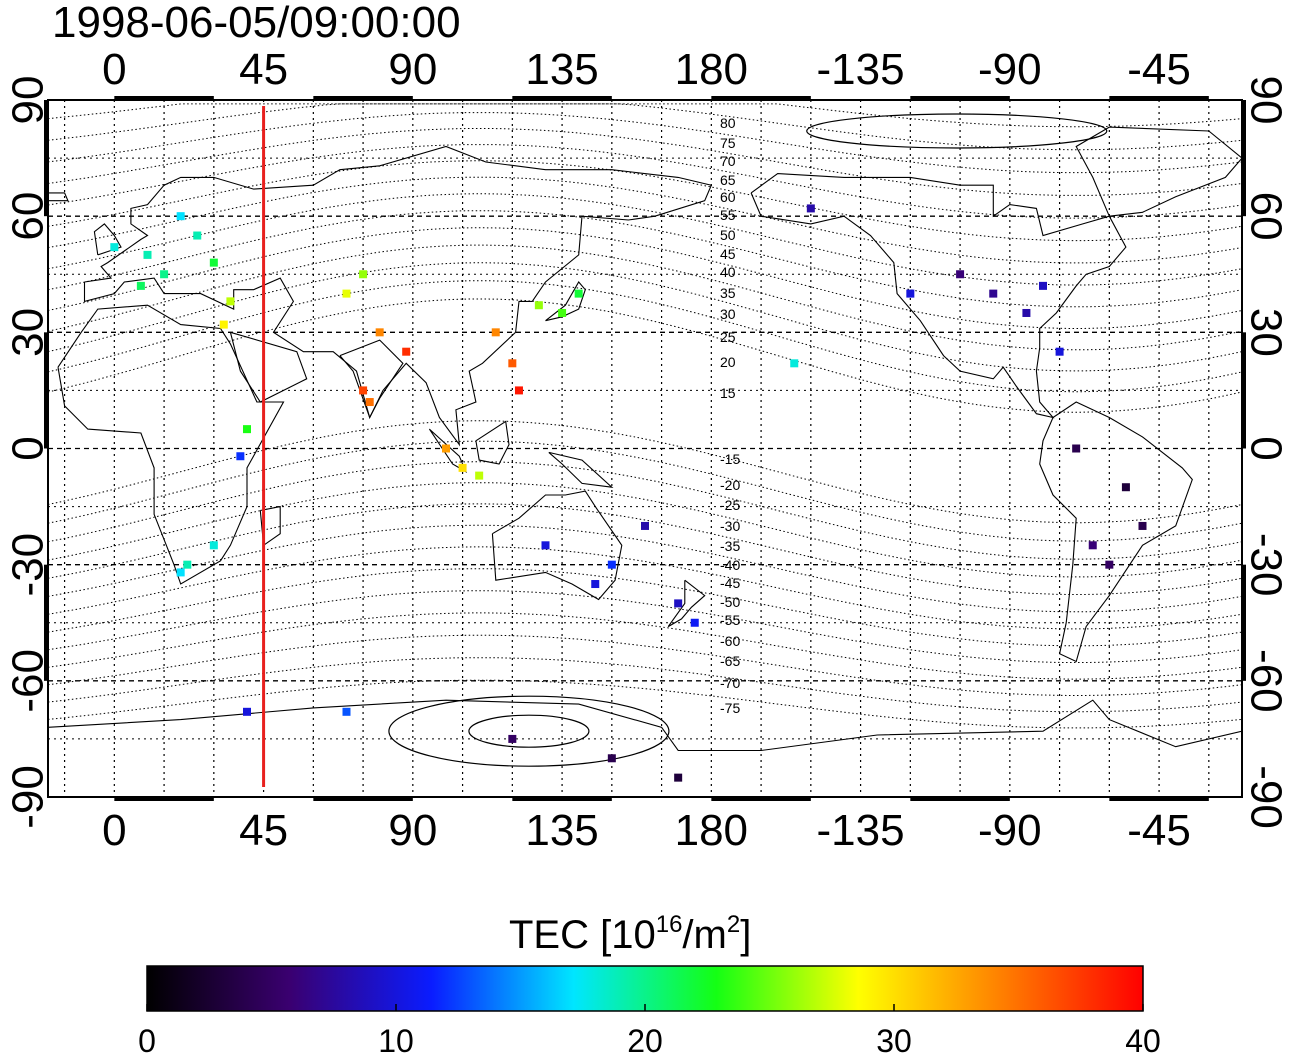  What do you see at coordinates (263, 69) in the screenshot?
I see `lon-tick-top: 45` at bounding box center [263, 69].